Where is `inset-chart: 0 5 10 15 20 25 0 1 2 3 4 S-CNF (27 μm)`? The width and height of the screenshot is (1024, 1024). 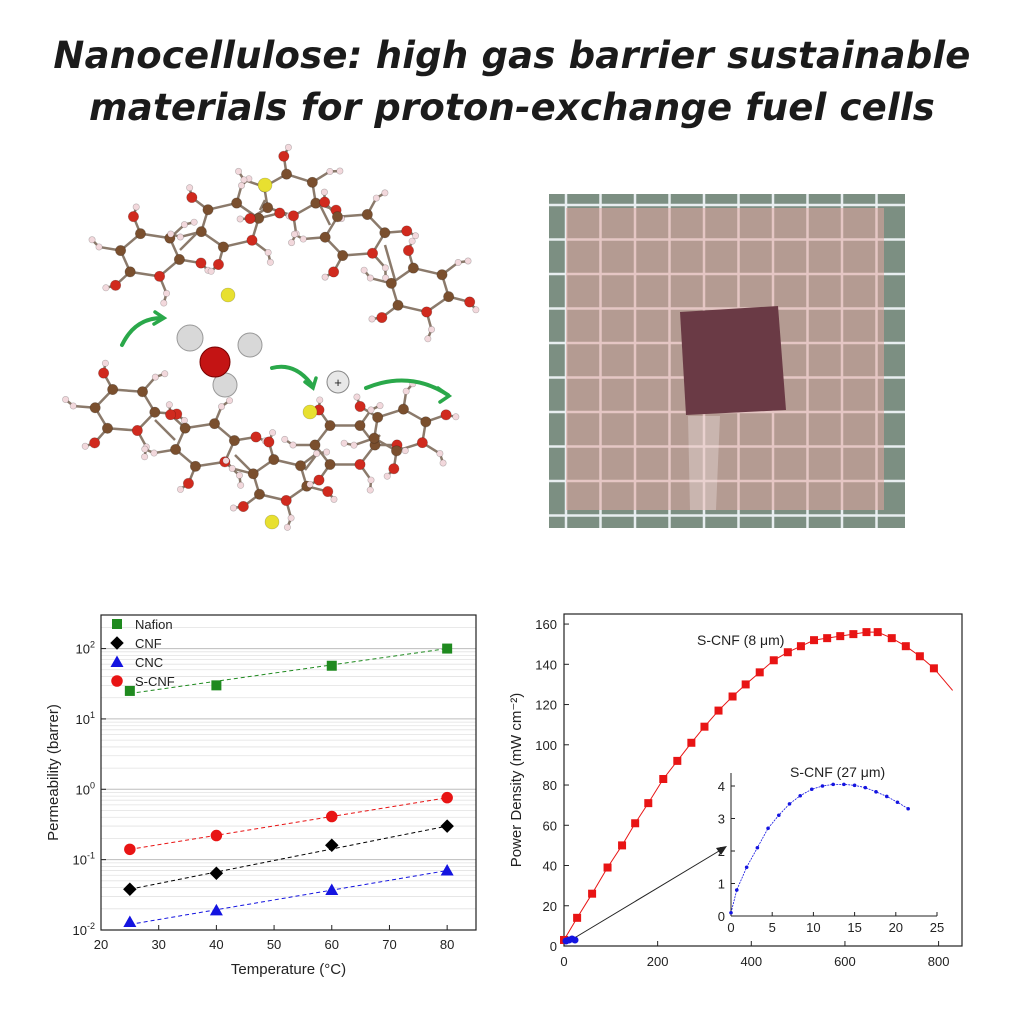 inset-chart: 0 5 10 15 20 25 0 1 2 3 4 S-CNF (27 μm) is located at coordinates (831, 849).